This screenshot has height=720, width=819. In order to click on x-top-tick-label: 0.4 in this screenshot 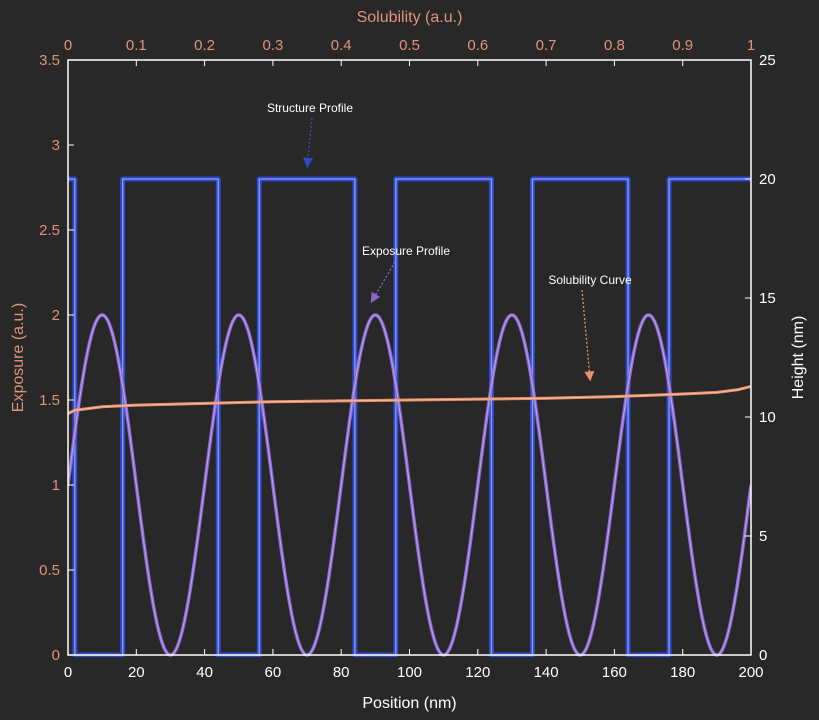, I will do `click(341, 45)`.